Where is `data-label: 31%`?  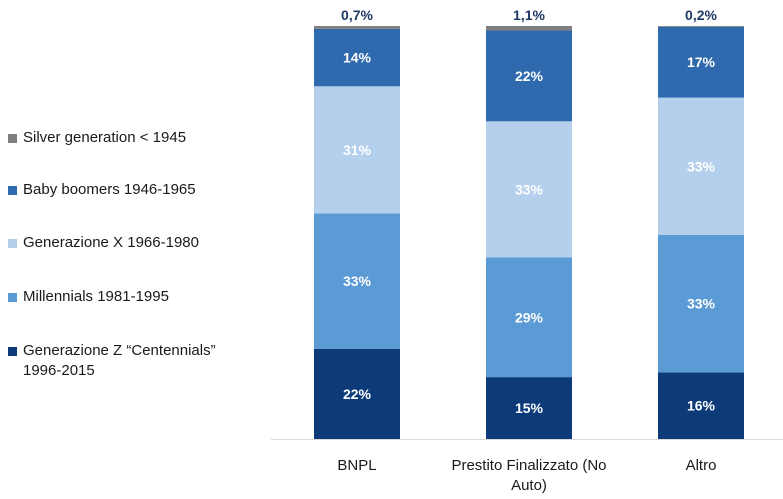
data-label: 31% is located at coordinates (357, 150).